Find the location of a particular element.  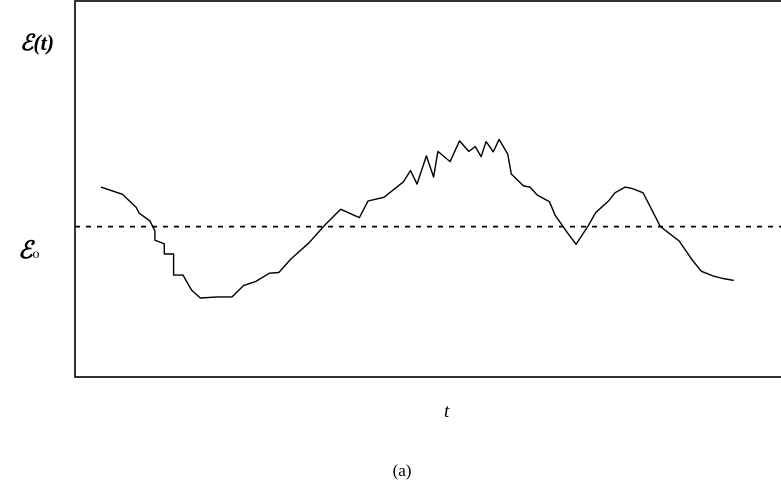

x-axis-label: t is located at coordinates (447, 411).